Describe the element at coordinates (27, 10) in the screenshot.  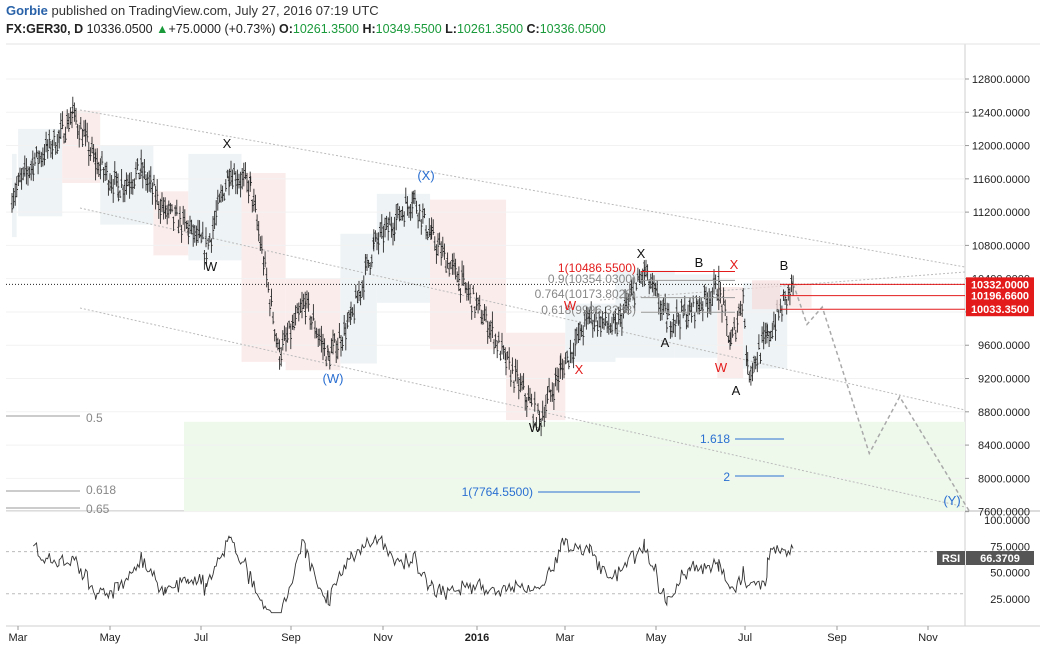
I see `author-name: Gorbie` at that location.